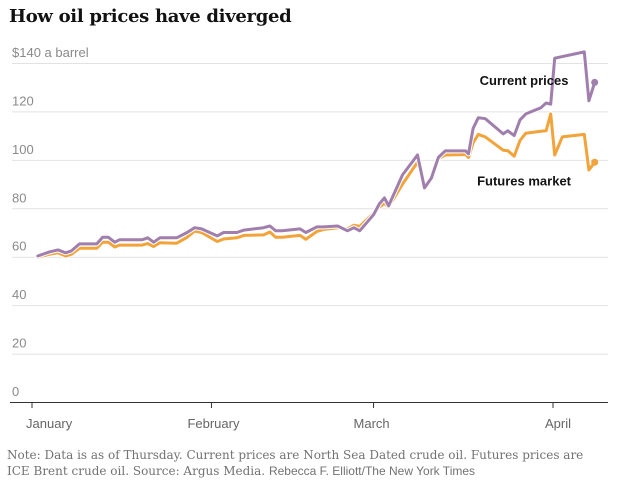 Image resolution: width=618 pixels, height=491 pixels. Describe the element at coordinates (23, 100) in the screenshot. I see `y-tick-label: 120` at that location.